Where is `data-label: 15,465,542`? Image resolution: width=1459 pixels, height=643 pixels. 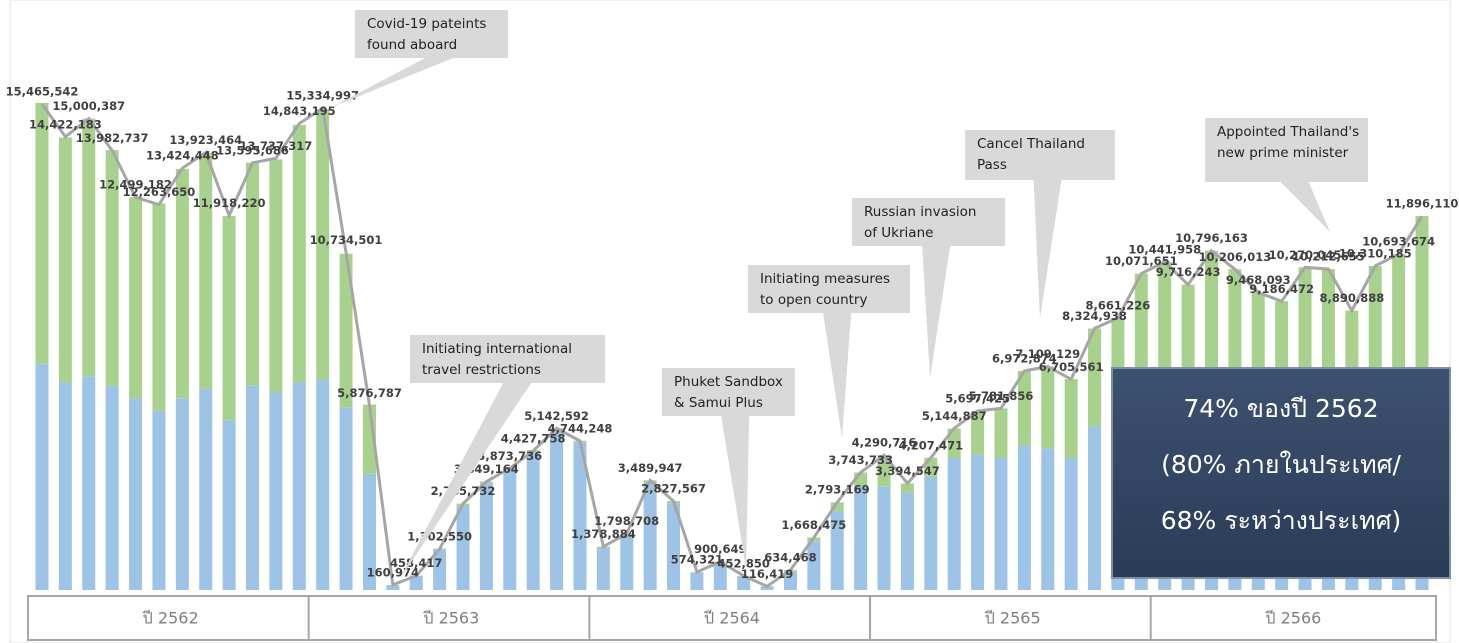 data-label: 15,465,542 is located at coordinates (42, 92).